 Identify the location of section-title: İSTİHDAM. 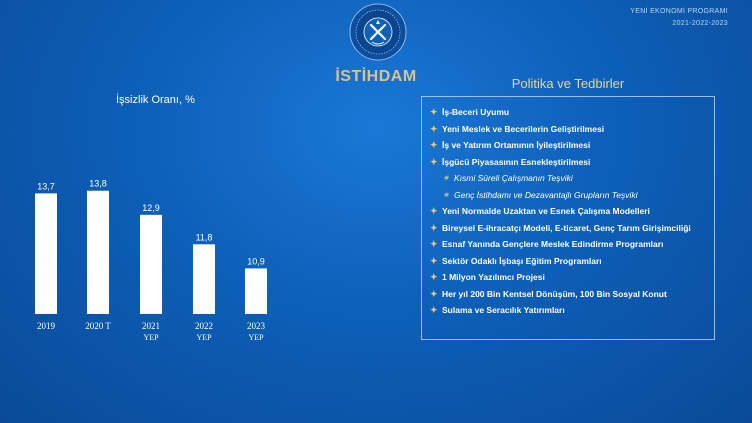
(376, 76).